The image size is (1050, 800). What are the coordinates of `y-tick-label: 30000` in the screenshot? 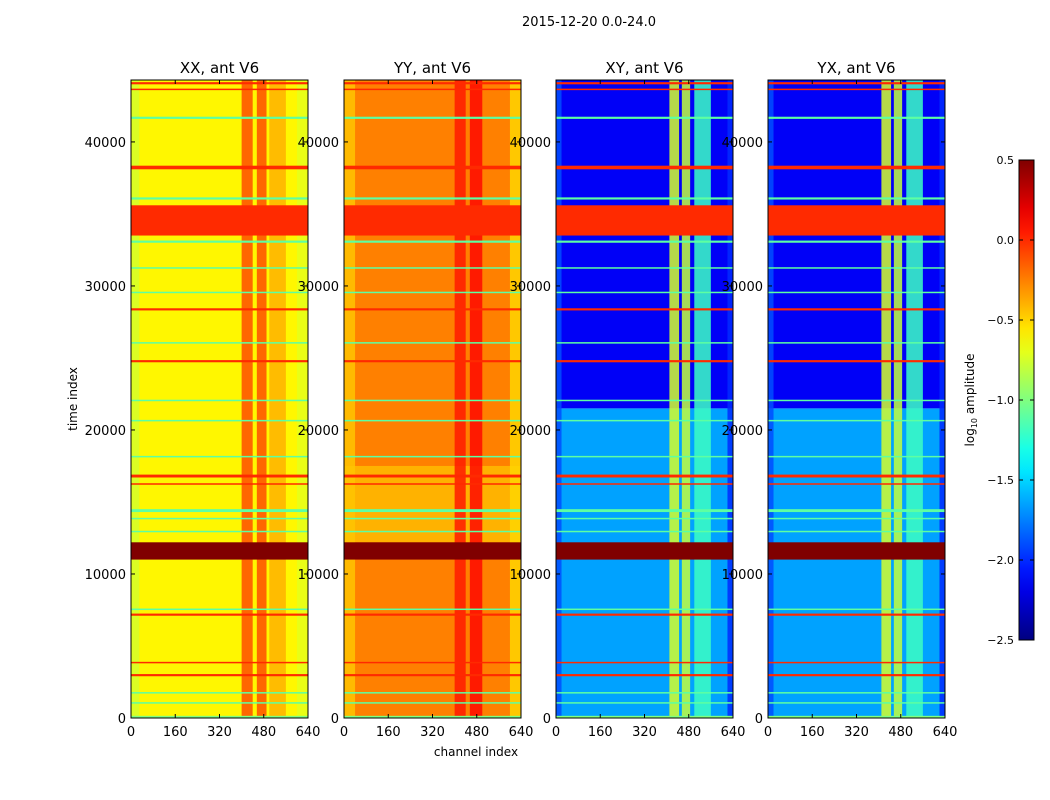 It's located at (742, 287).